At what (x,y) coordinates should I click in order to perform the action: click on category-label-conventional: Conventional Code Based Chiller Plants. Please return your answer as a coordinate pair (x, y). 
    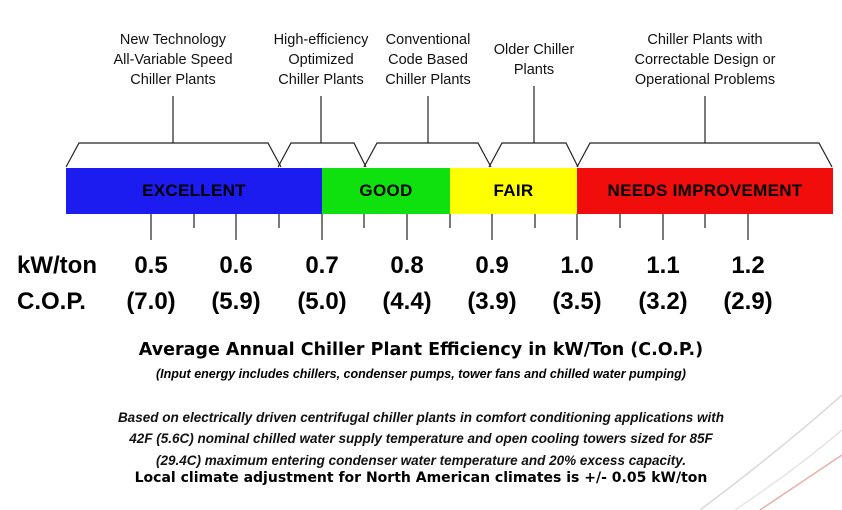
    Looking at the image, I should click on (428, 60).